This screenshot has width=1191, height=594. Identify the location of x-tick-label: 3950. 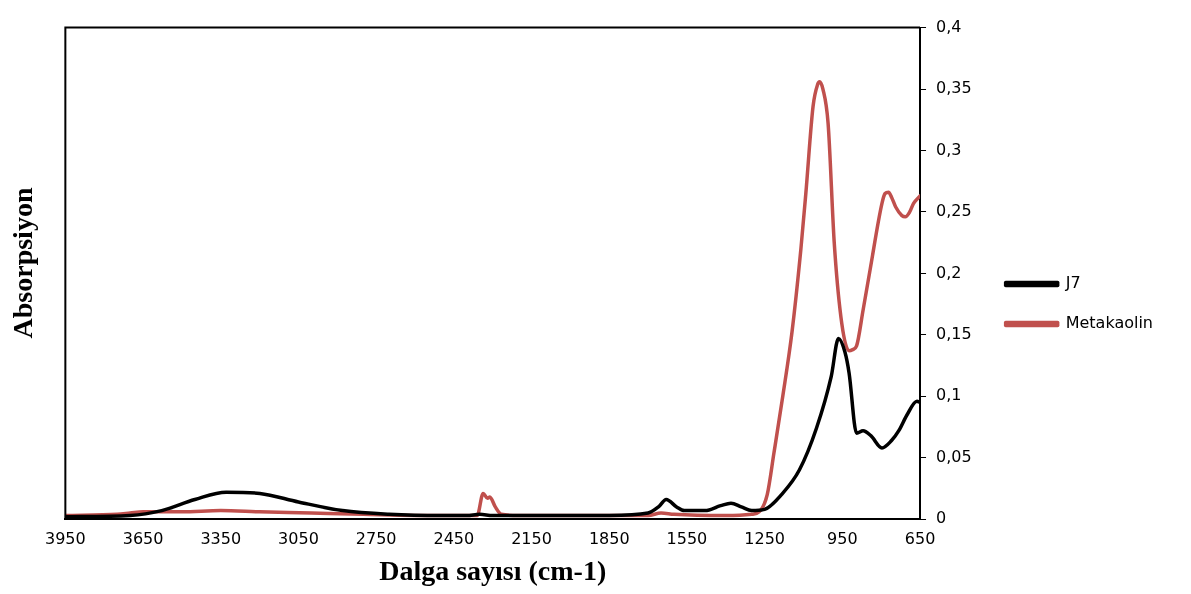
(65, 538).